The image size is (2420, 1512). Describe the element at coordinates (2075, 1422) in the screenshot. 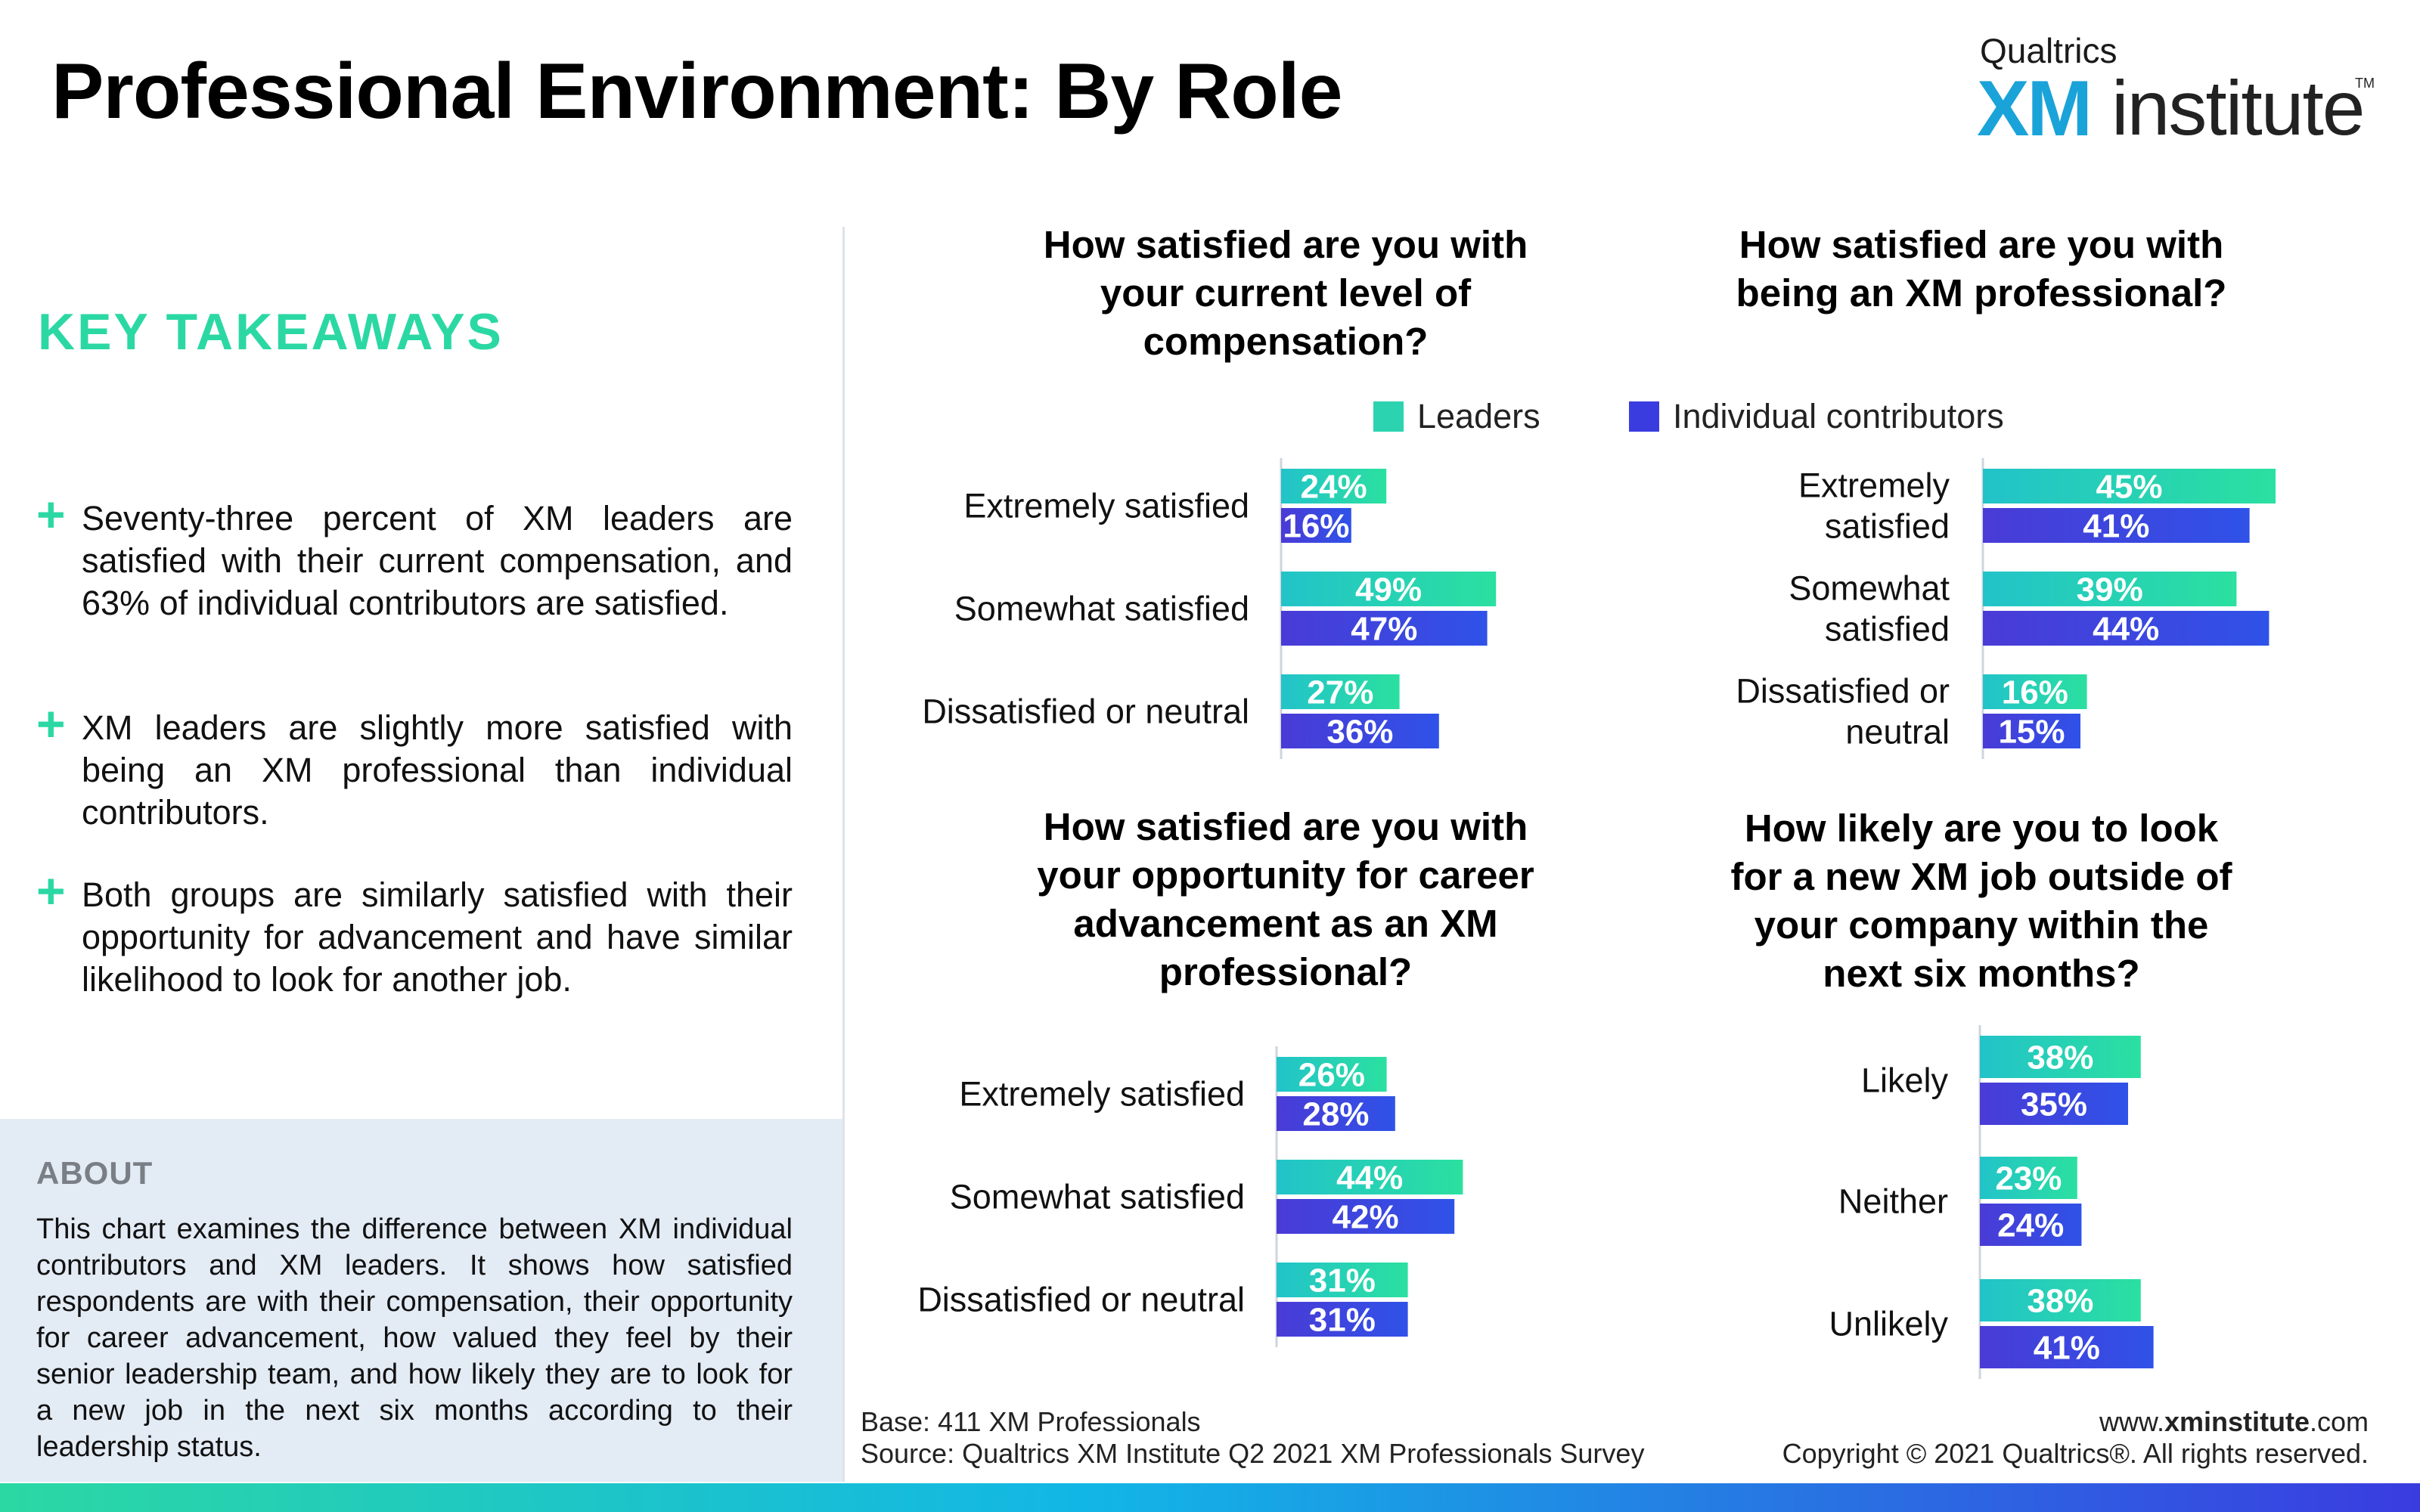

I see `footer-url: www.xminstitute.com` at that location.